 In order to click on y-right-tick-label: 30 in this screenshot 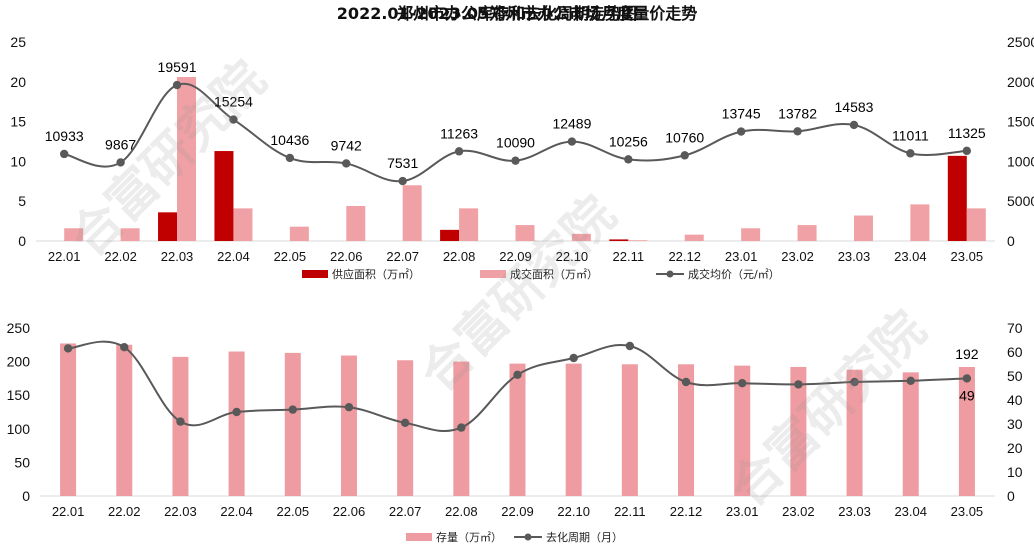, I will do `click(1015, 424)`.